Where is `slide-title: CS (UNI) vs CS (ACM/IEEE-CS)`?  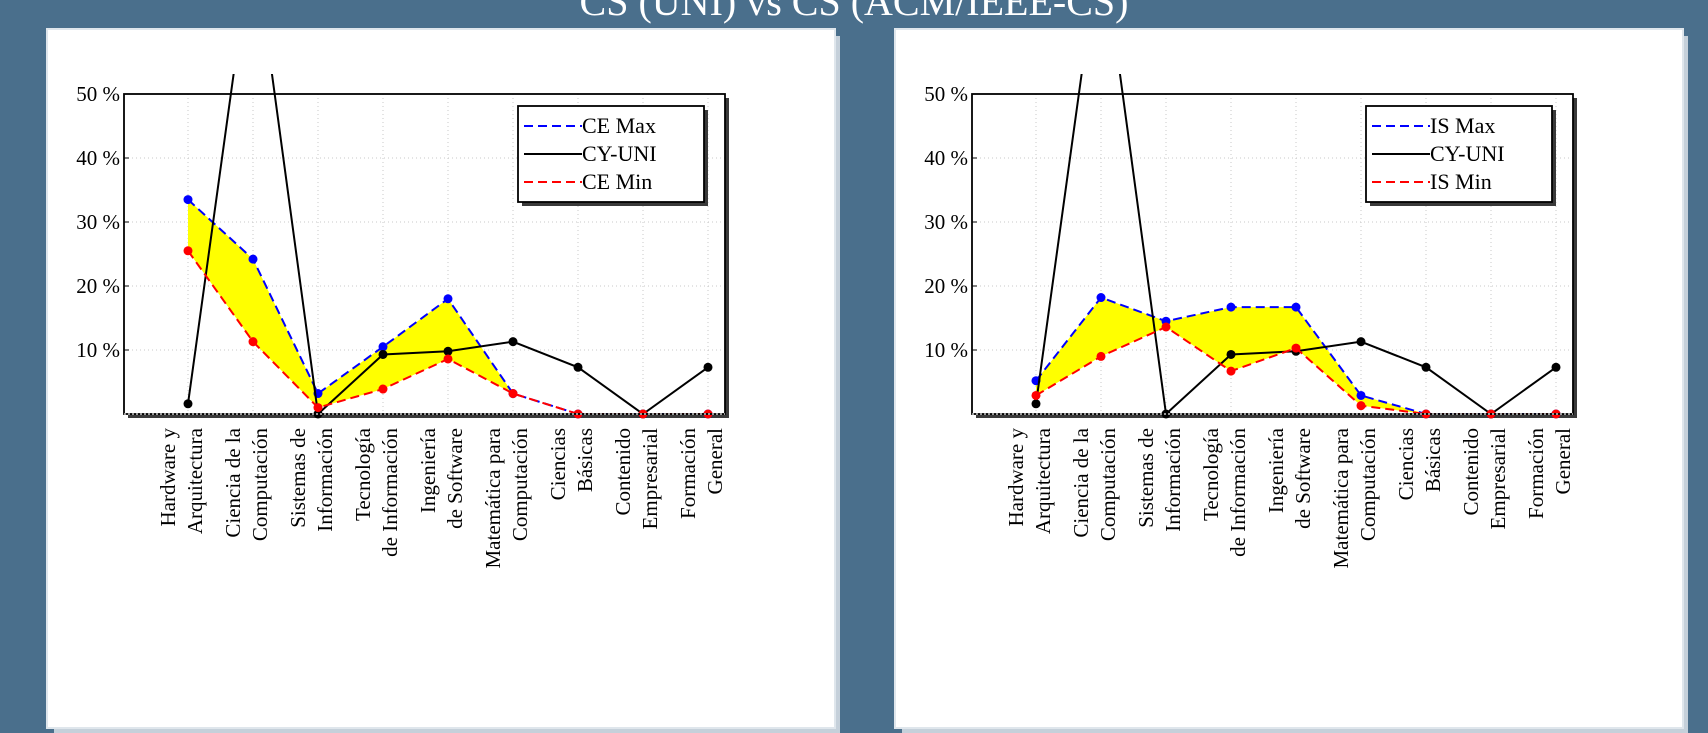 slide-title: CS (UNI) vs CS (ACM/IEEE-CS) is located at coordinates (854, 12).